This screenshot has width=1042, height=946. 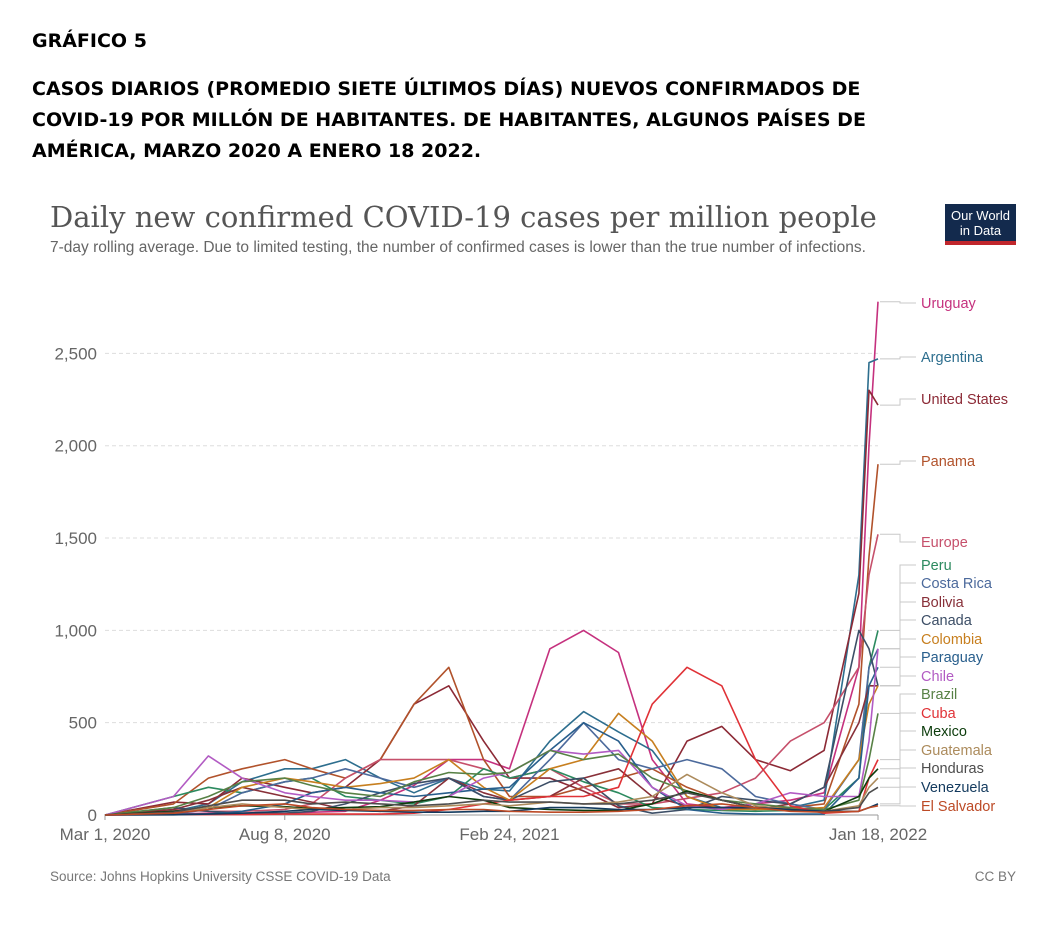 I want to click on legend-label-united-states: United States, so click(x=964, y=400).